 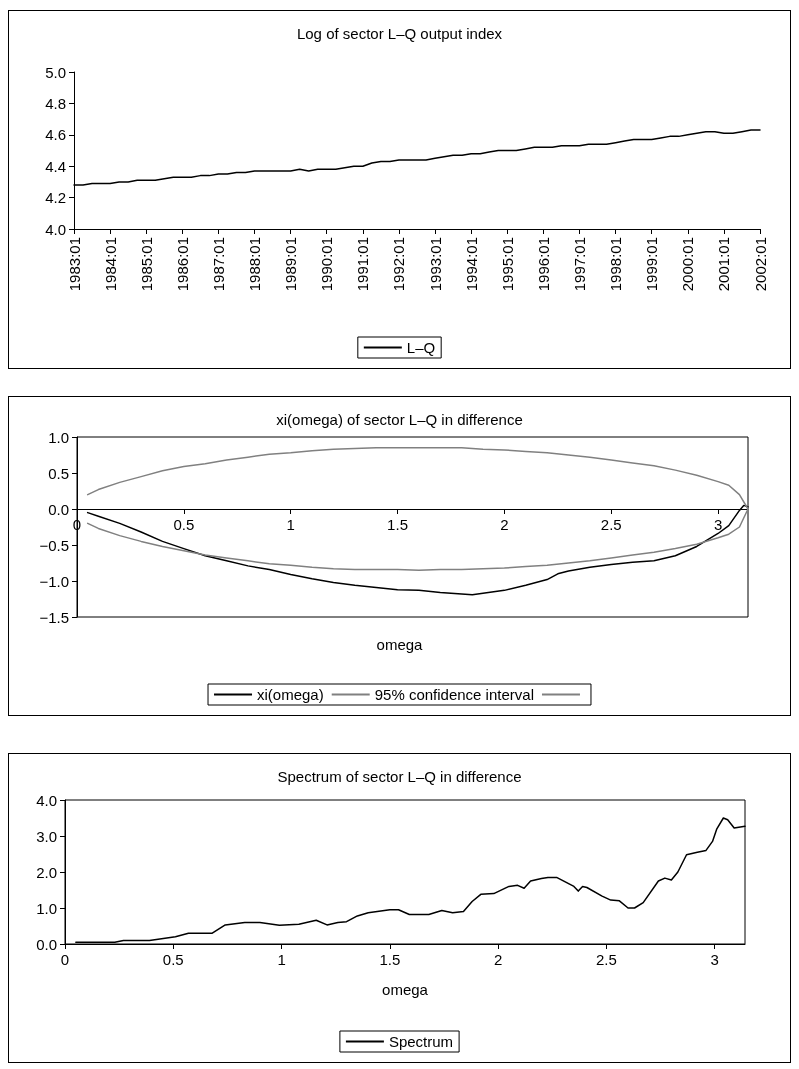 I want to click on legend-label: 95% confidence interval, so click(x=454, y=694).